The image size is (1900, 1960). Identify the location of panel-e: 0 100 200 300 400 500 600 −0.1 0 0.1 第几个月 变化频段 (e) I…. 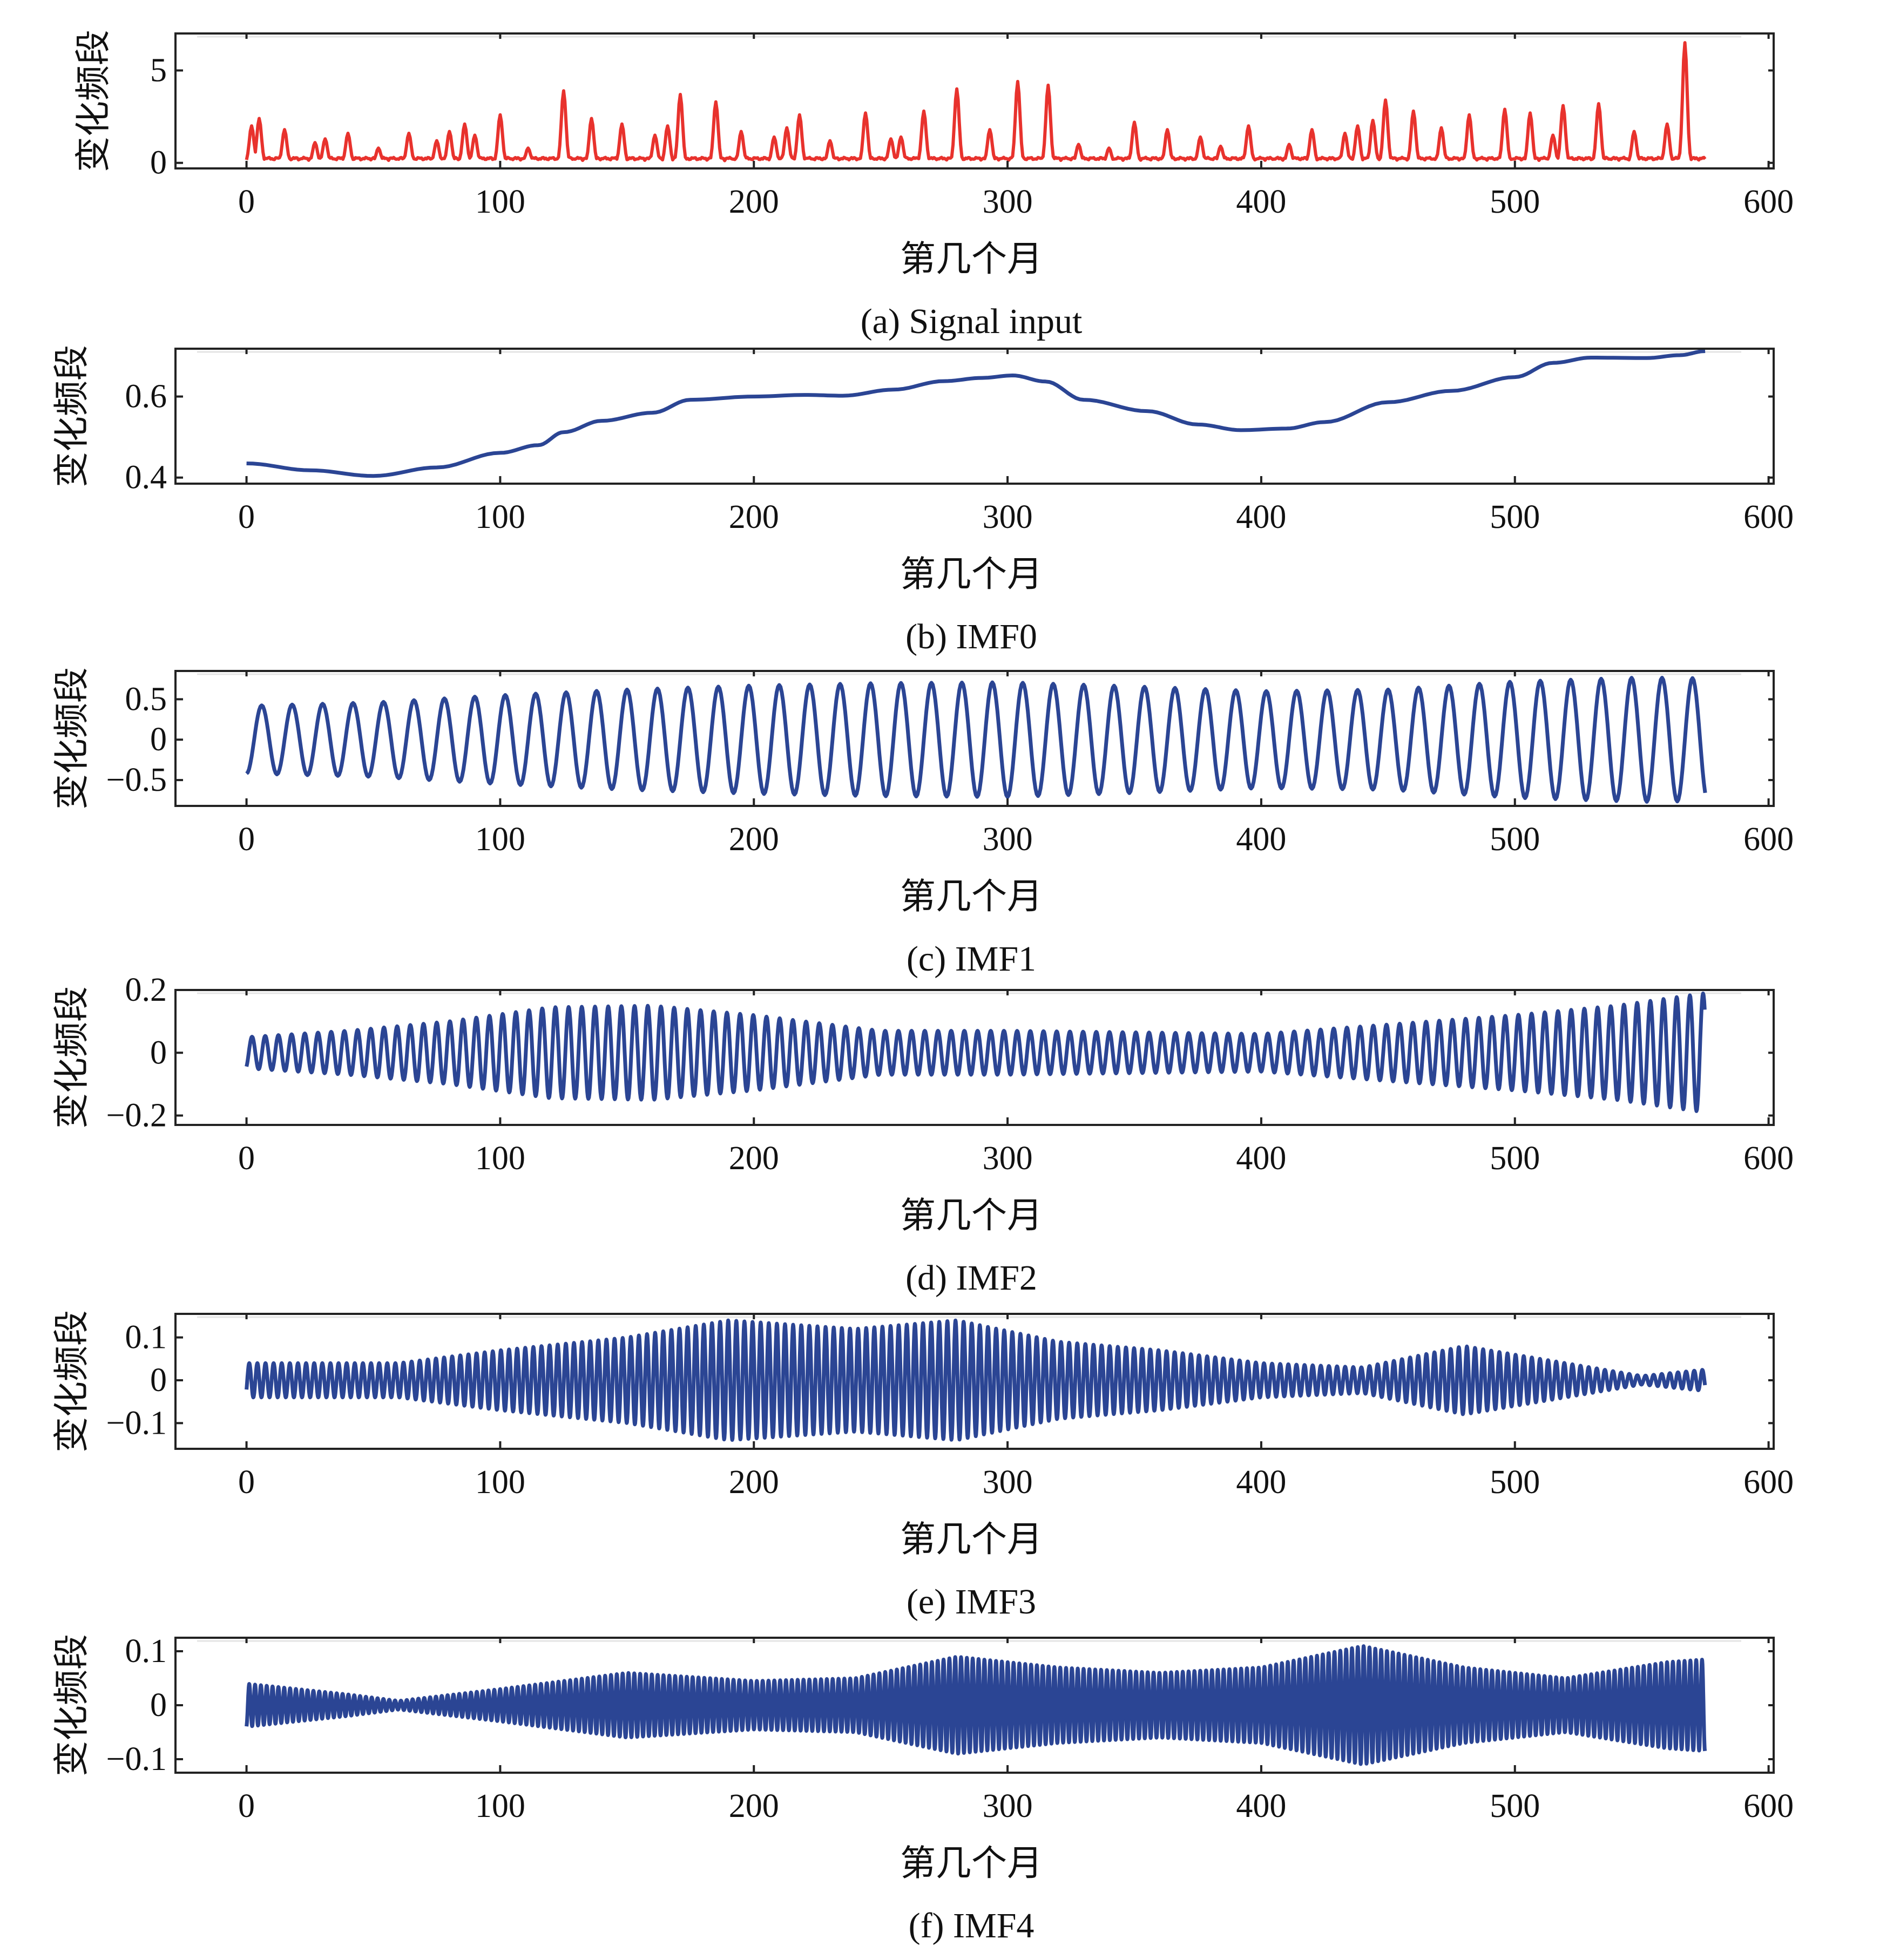
(923, 1466).